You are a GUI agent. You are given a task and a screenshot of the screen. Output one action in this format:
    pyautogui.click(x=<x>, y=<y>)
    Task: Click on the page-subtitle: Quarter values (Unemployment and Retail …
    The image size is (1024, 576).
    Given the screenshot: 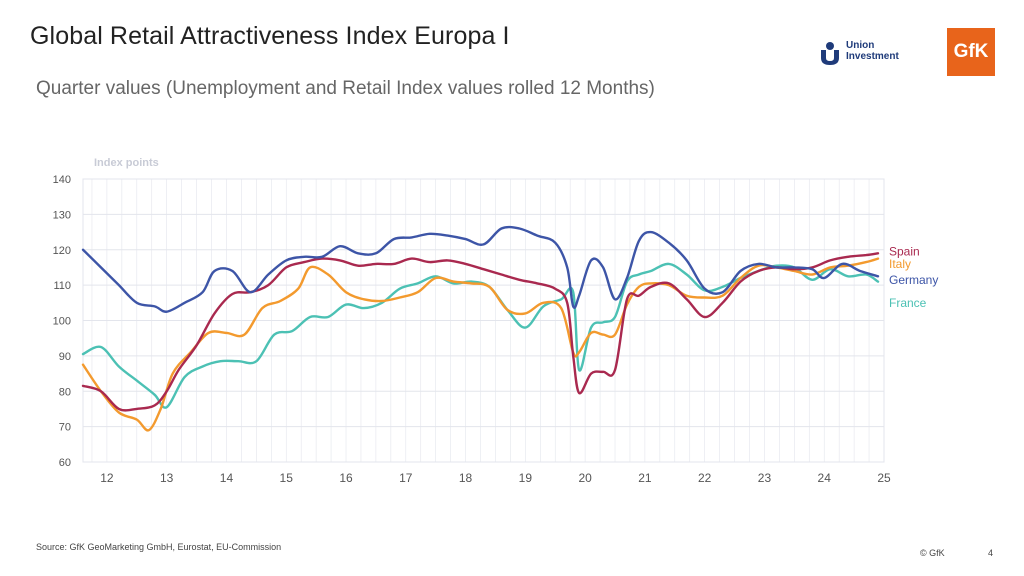 What is the action you would take?
    pyautogui.click(x=345, y=88)
    